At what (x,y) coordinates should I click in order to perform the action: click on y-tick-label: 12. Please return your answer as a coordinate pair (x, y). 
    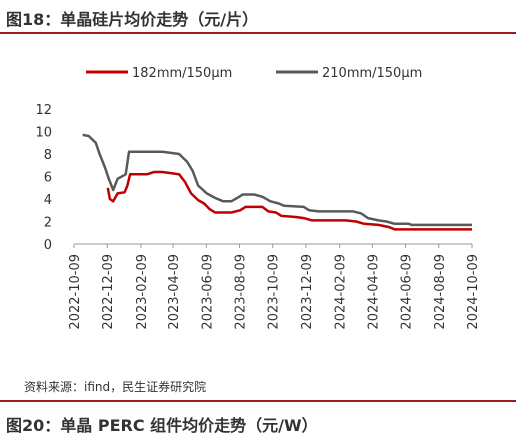
    Looking at the image, I should click on (43, 110).